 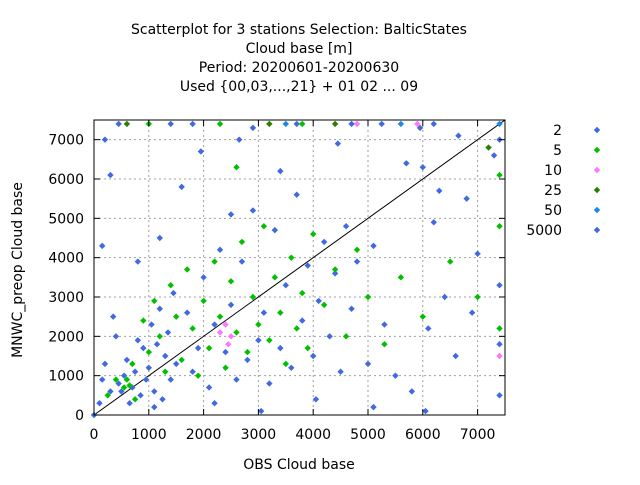 What do you see at coordinates (94, 435) in the screenshot?
I see `x-tick-label-0: 0` at bounding box center [94, 435].